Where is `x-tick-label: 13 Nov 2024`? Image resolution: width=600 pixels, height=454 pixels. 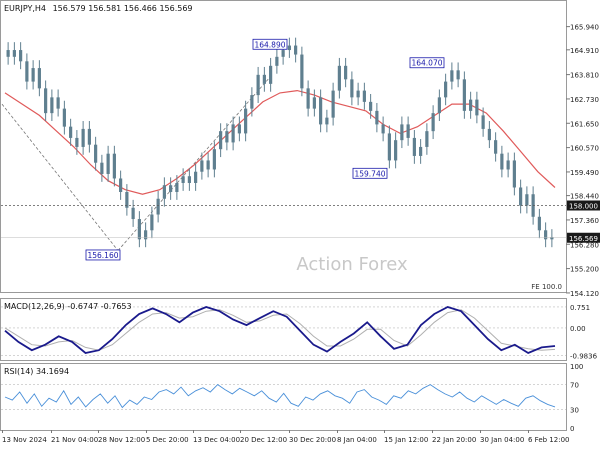
x-tick-label: 13 Nov 2024 is located at coordinates (24, 440).